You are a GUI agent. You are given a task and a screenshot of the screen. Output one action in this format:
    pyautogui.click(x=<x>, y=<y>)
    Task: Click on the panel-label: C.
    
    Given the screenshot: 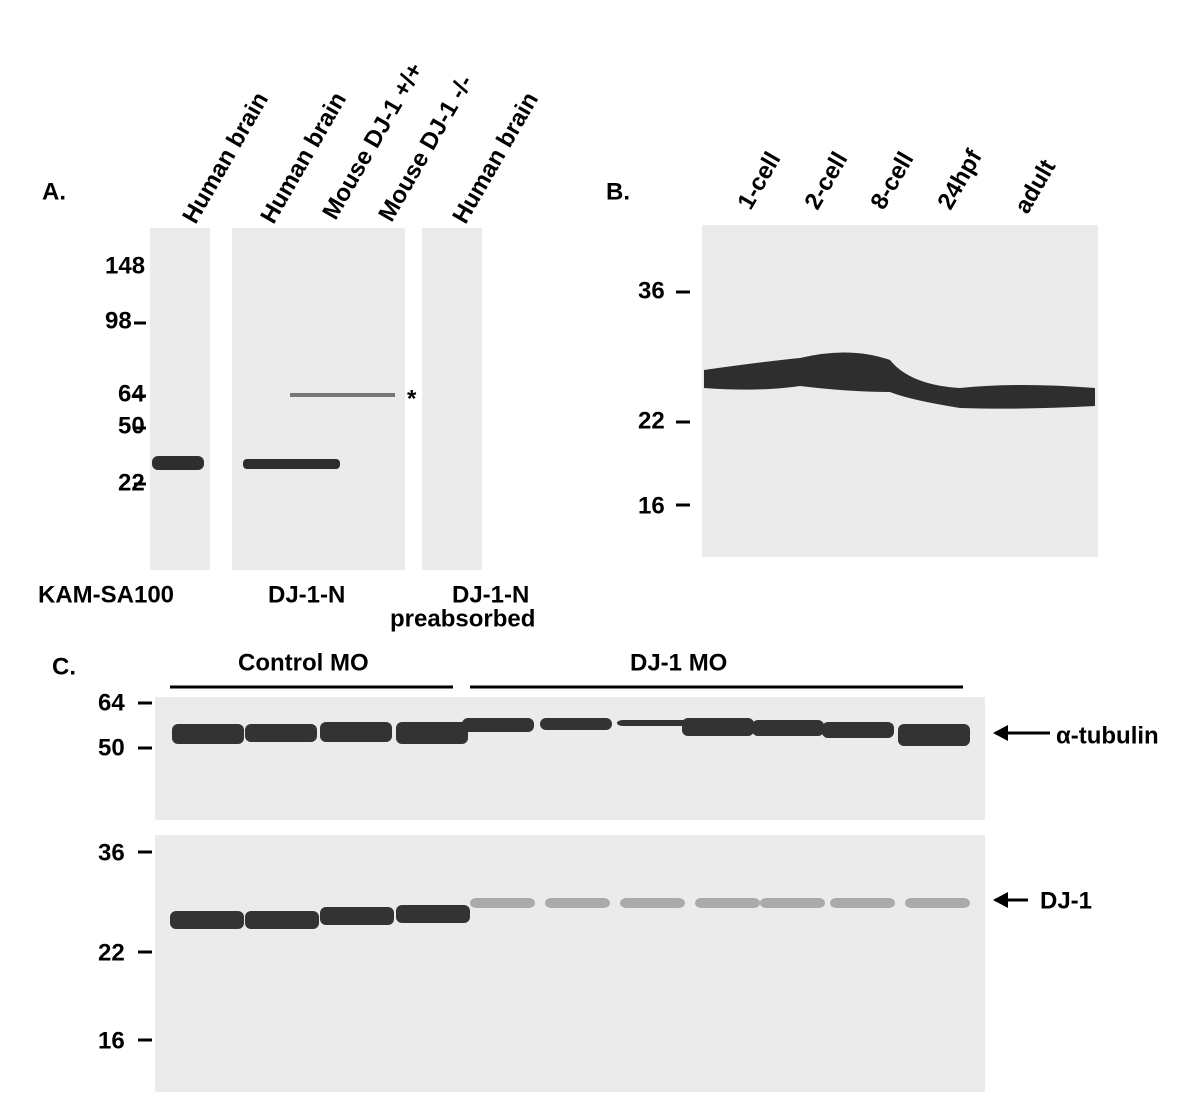 What is the action you would take?
    pyautogui.click(x=64, y=666)
    